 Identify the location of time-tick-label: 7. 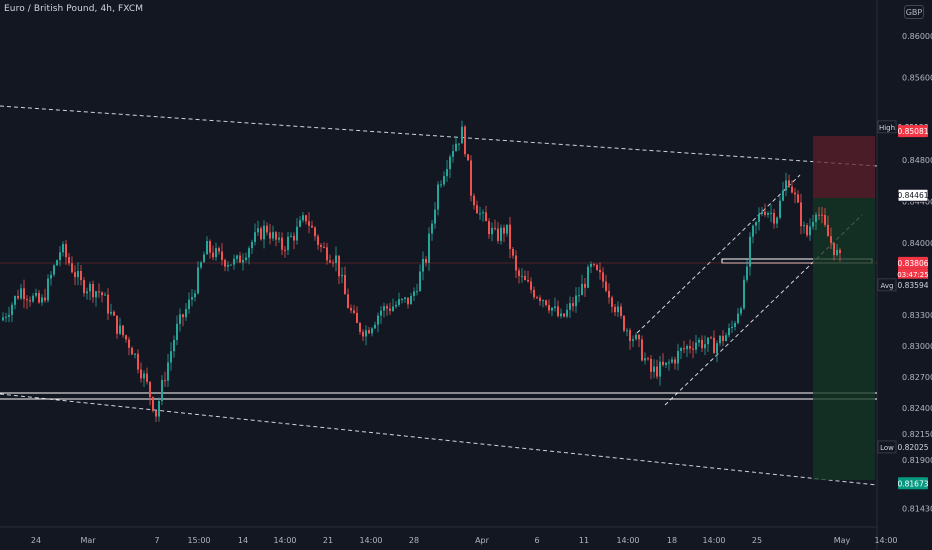
(156, 540).